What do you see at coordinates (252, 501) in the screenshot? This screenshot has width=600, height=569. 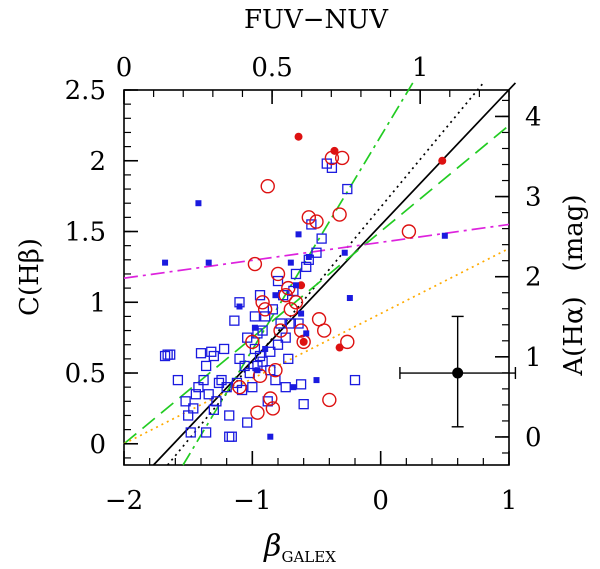 I see `bottom-tick-label: −1` at bounding box center [252, 501].